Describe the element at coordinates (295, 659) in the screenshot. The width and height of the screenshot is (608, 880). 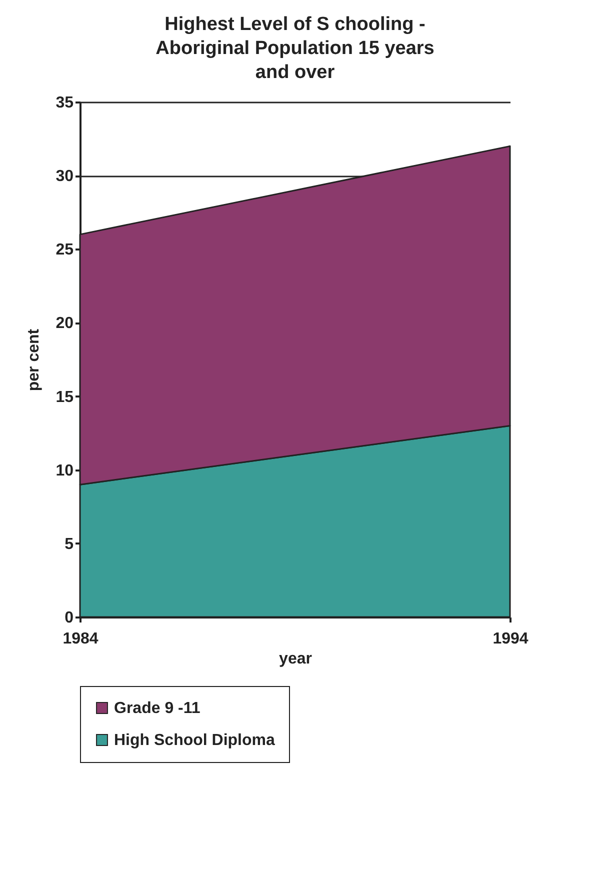
I see `x-axis-title: year` at that location.